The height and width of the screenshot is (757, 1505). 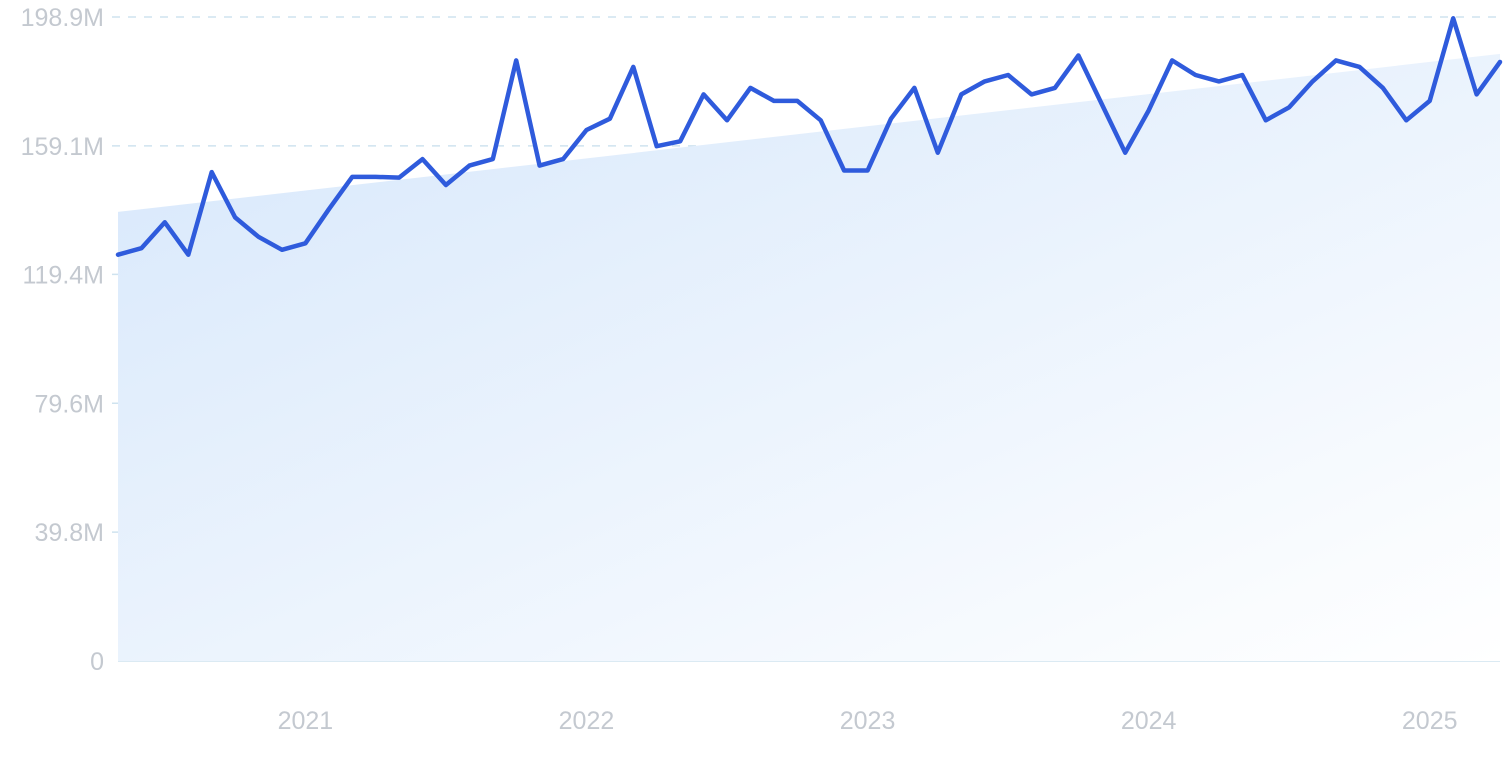 I want to click on x-tick-label: 2021, so click(x=306, y=721).